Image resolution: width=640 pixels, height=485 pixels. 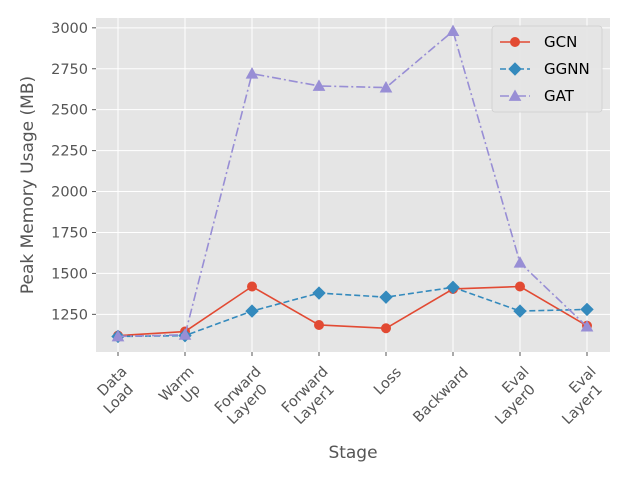 What do you see at coordinates (579, 396) in the screenshot?
I see `x-tick-label: EvalLayer1` at bounding box center [579, 396].